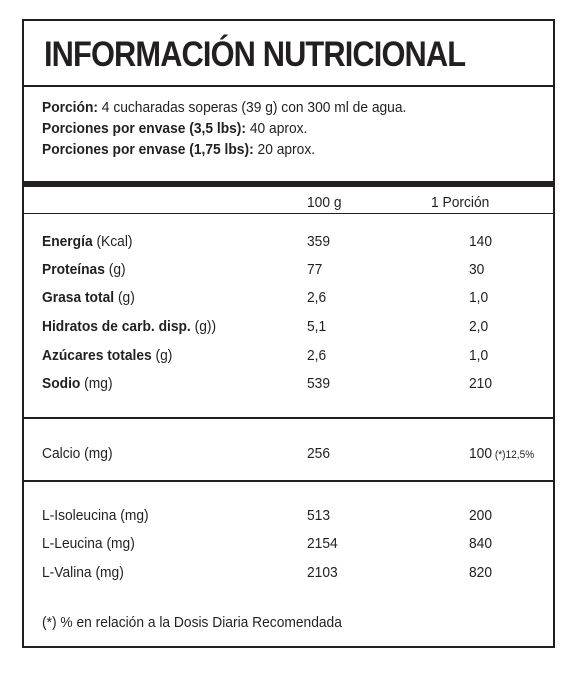  I want to click on mineral-name: Calcio (mg), so click(77, 453).